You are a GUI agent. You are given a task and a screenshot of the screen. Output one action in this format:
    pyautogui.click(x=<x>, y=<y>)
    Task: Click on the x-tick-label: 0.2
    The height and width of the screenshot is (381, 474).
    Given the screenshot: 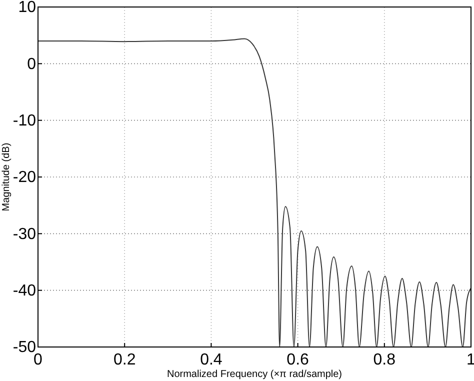 What is the action you would take?
    pyautogui.click(x=124, y=359)
    